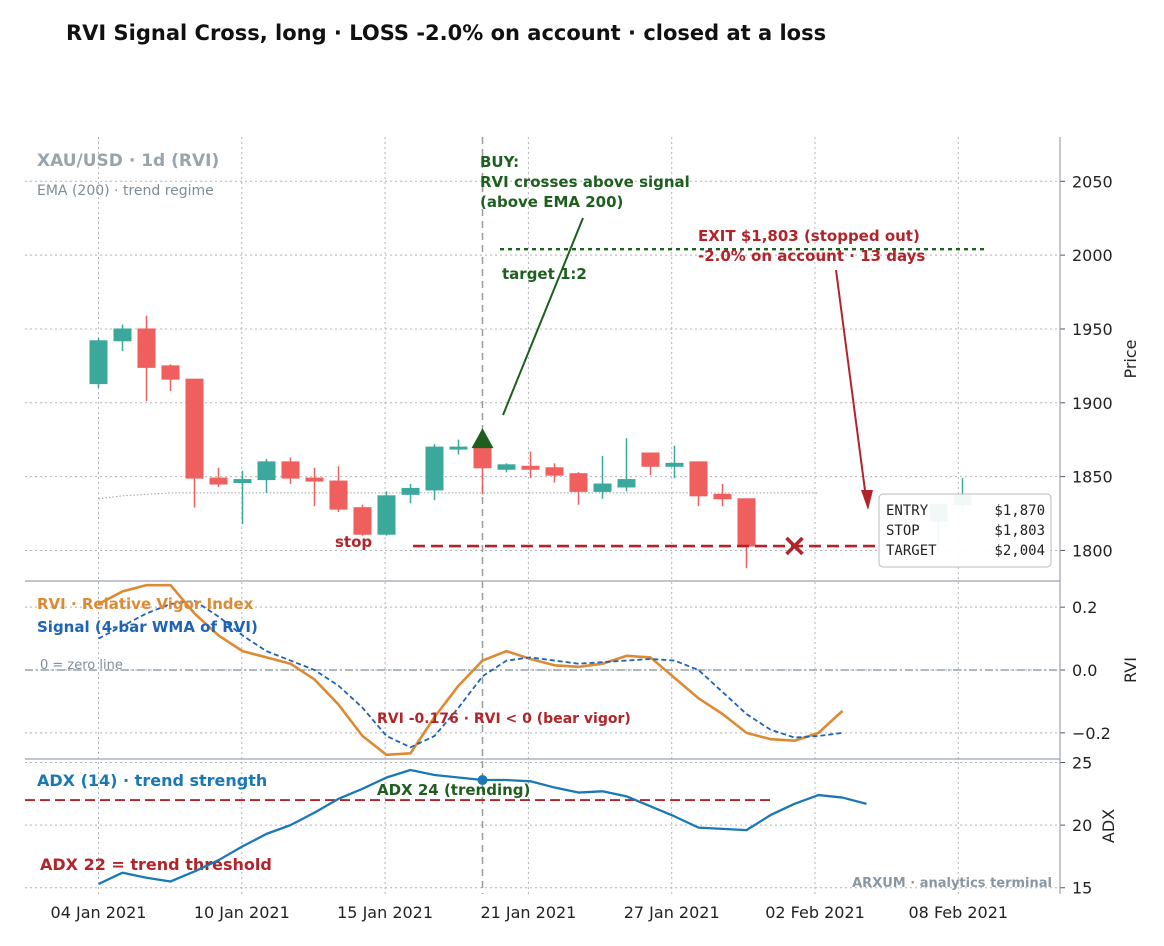 Image resolution: width=1164 pixels, height=946 pixels. What do you see at coordinates (911, 551) in the screenshot?
I see `info-box-label: TARGET` at bounding box center [911, 551].